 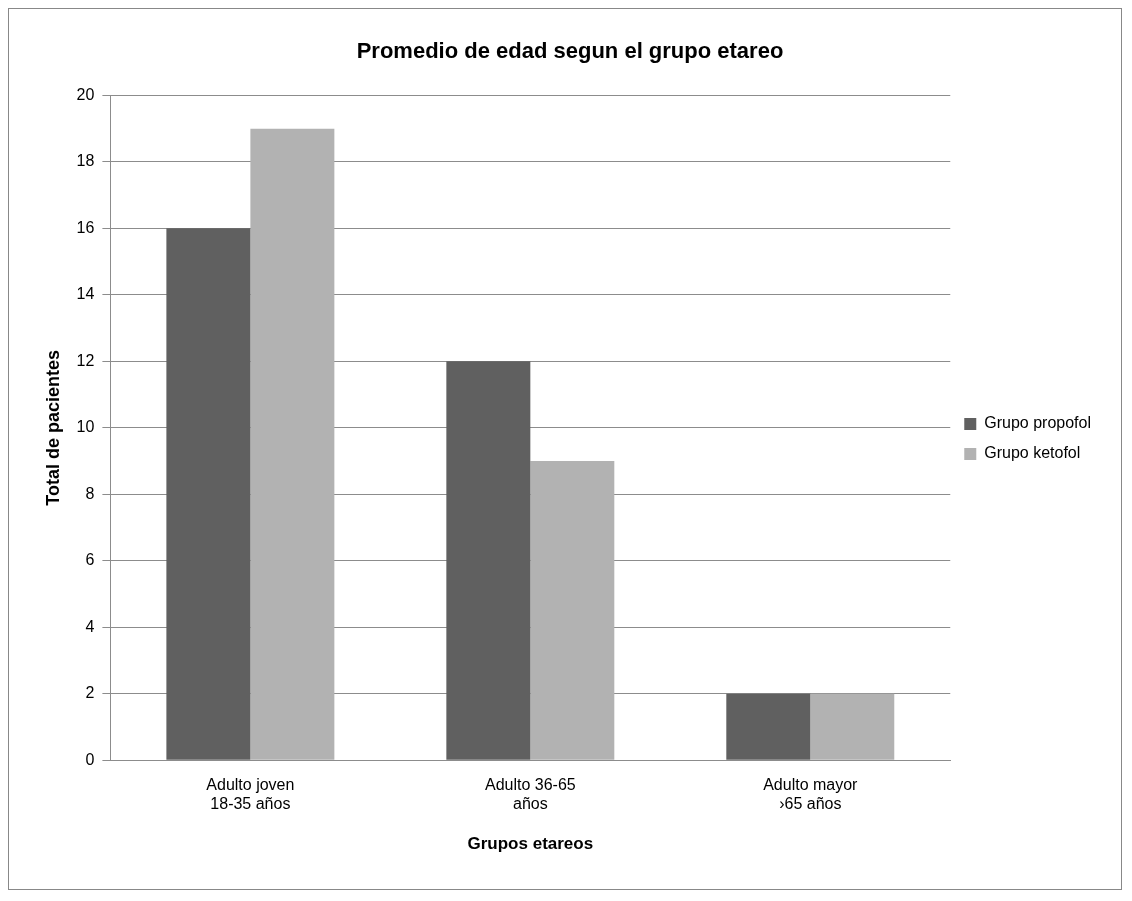 What do you see at coordinates (530, 844) in the screenshot?
I see `x-axis-title: Grupos etareos` at bounding box center [530, 844].